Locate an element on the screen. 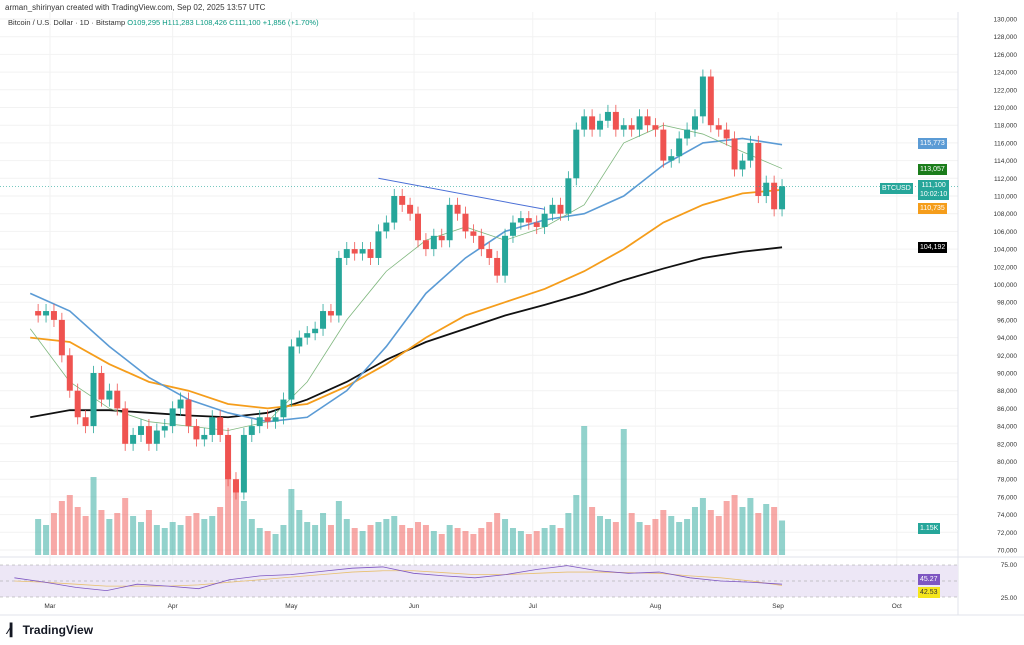  price-tick-label: 98,000 is located at coordinates (1007, 303).